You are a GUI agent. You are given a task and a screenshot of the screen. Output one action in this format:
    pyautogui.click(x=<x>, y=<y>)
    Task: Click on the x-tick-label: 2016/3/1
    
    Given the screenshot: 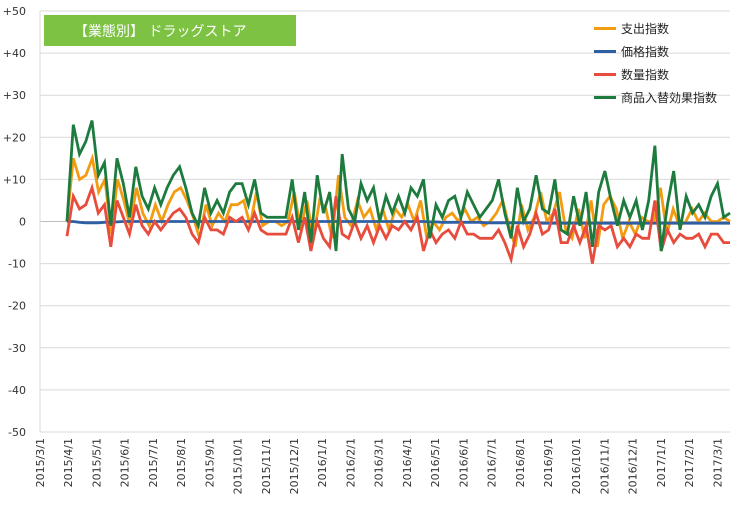 What is the action you would take?
    pyautogui.click(x=379, y=462)
    